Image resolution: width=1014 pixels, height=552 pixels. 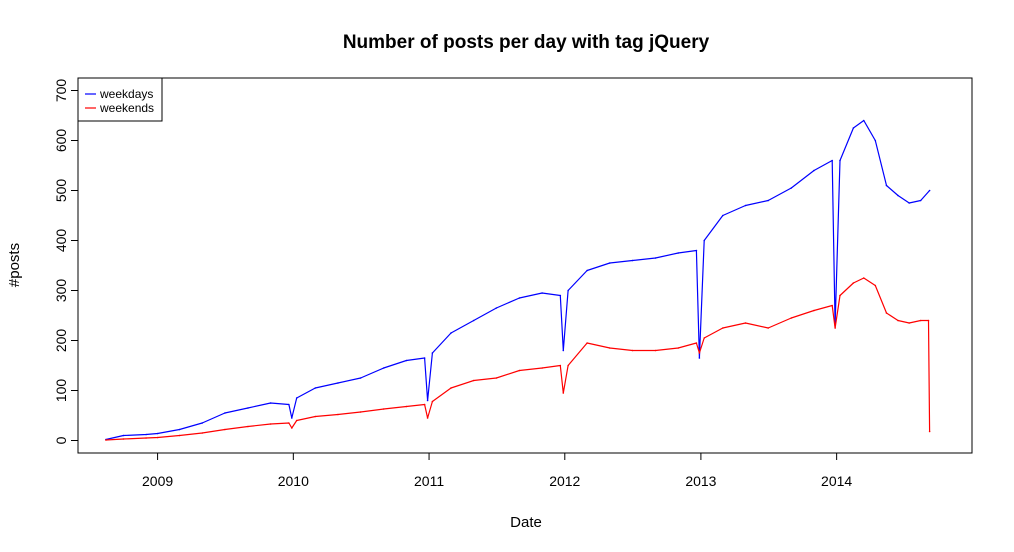 What do you see at coordinates (61, 391) in the screenshot?
I see `y-tick-label: 100` at bounding box center [61, 391].